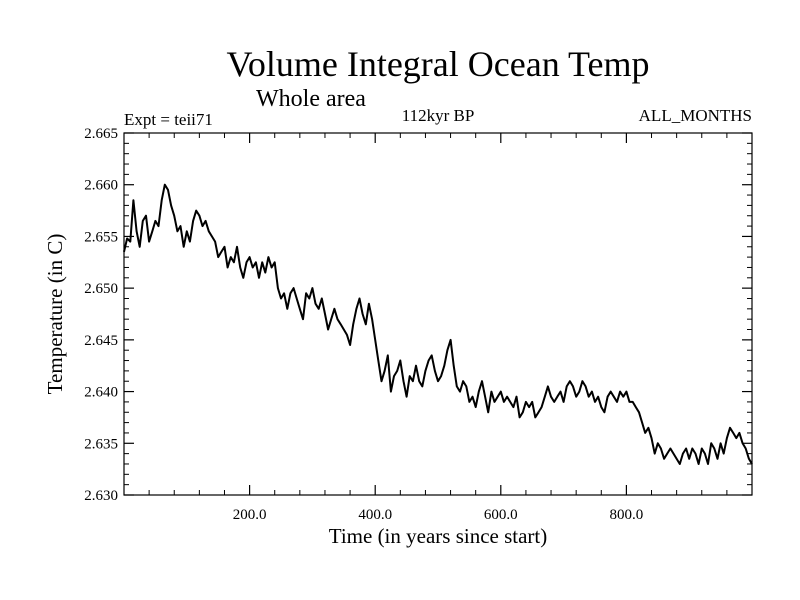  Describe the element at coordinates (101, 393) in the screenshot. I see `y-tick-label: 2.640` at that location.